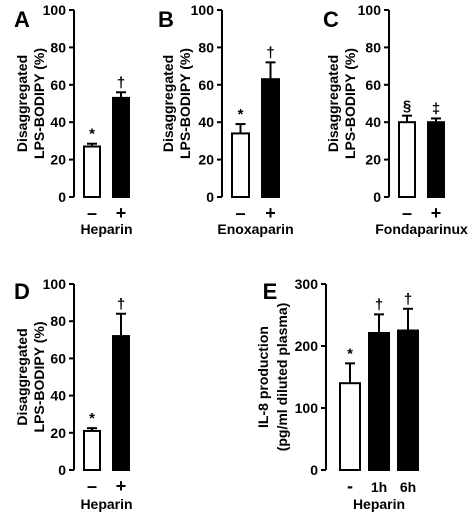  What do you see at coordinates (270, 291) in the screenshot?
I see `panel-label: E` at bounding box center [270, 291].